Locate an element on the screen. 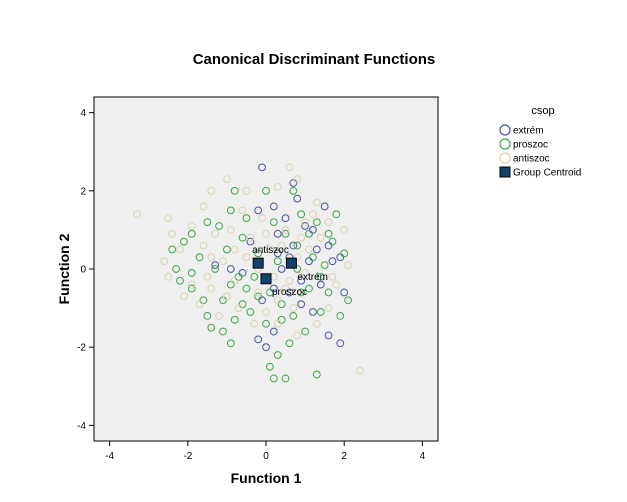 The height and width of the screenshot is (502, 627). x-tick-label: 4 is located at coordinates (423, 456).